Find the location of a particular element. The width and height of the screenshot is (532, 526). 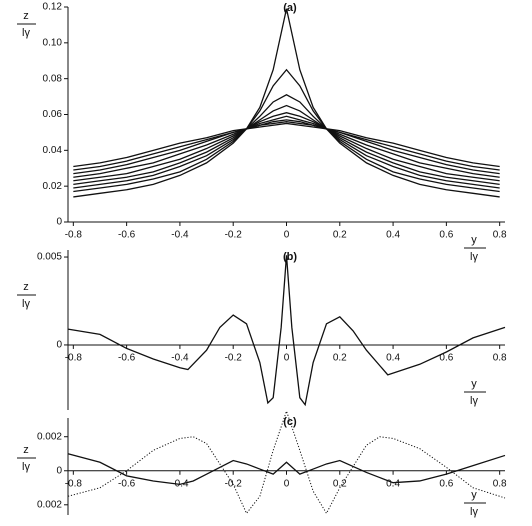

panel-title: (c) is located at coordinates (290, 422).